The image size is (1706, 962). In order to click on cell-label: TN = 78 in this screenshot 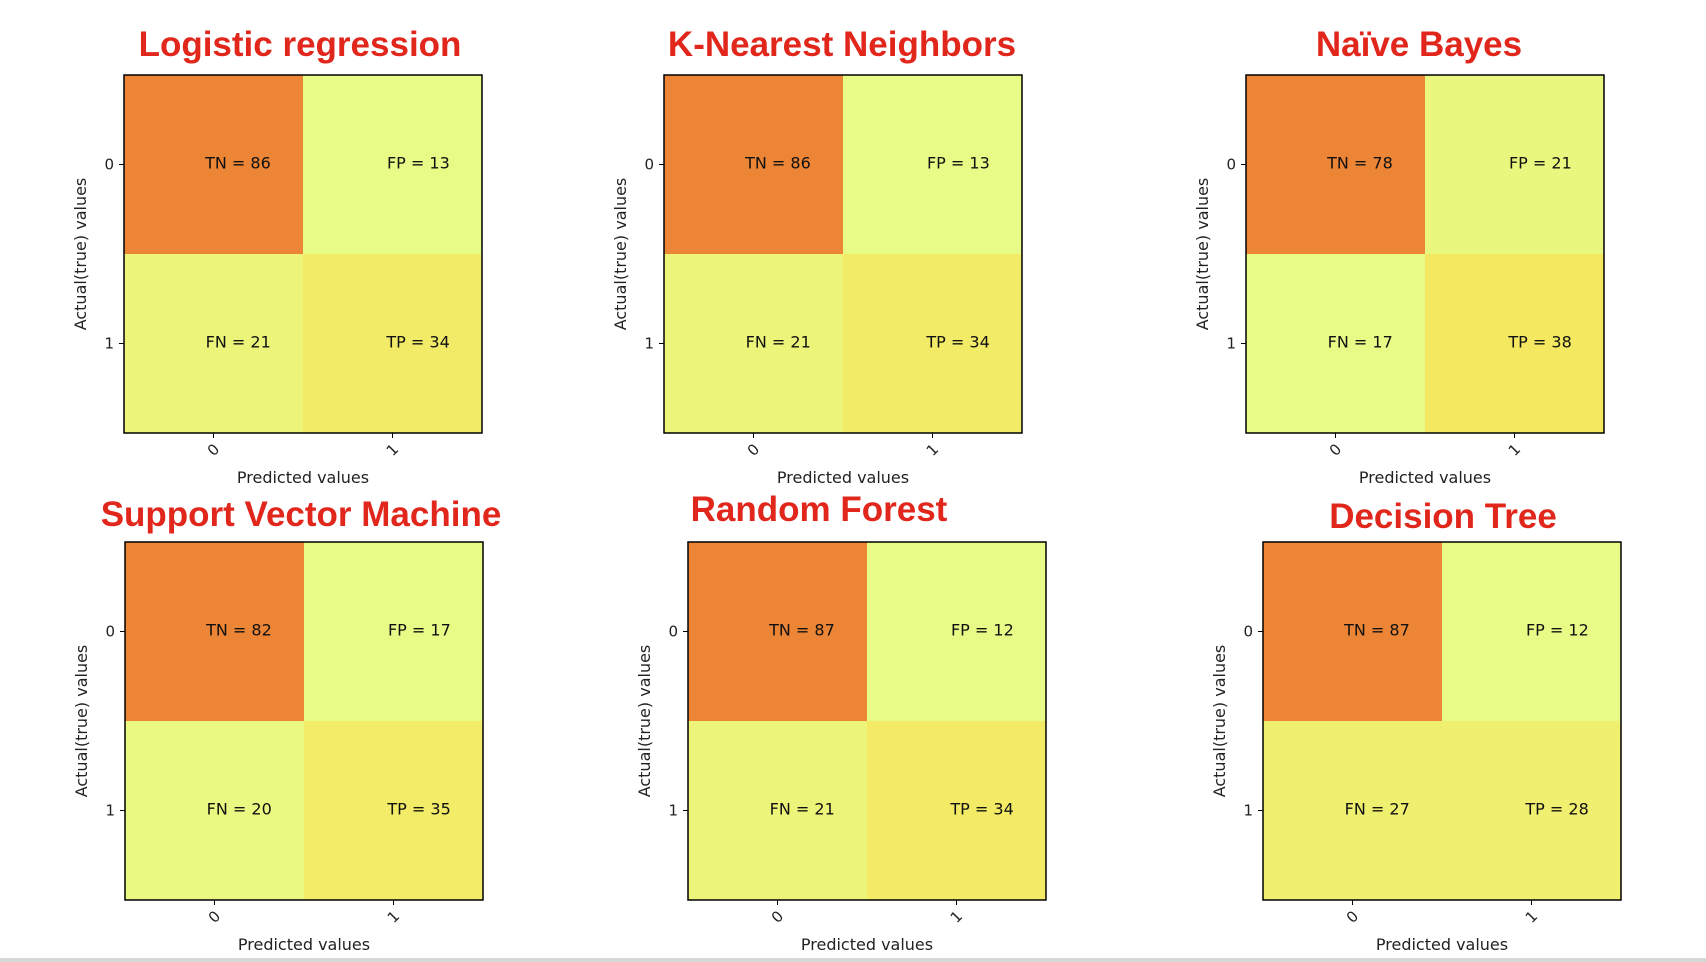, I will do `click(1359, 163)`.